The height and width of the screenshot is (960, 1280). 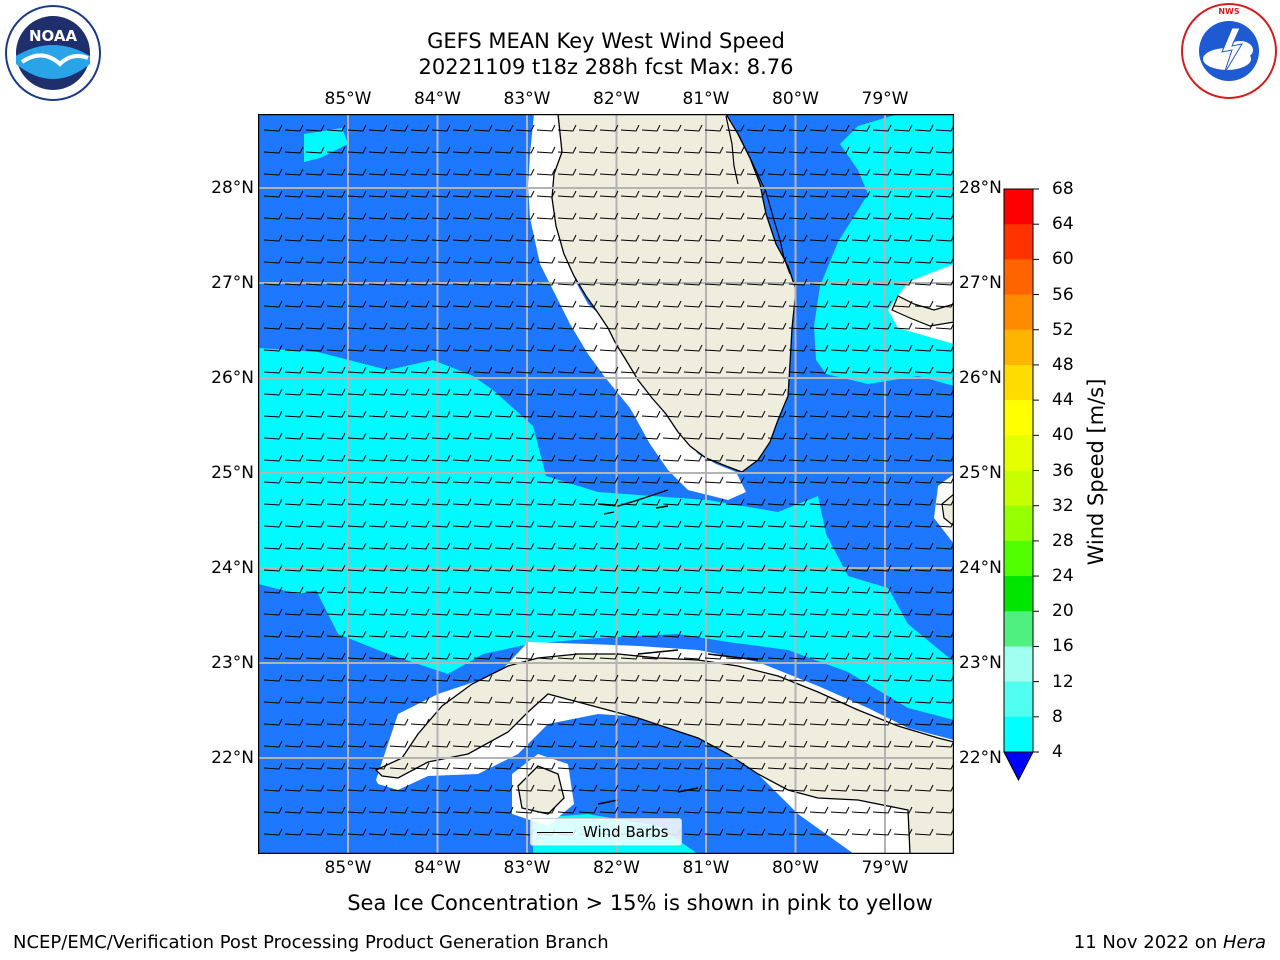 I want to click on chart-title-line1: GEFS MEAN Key West Wind Speed, so click(x=606, y=41).